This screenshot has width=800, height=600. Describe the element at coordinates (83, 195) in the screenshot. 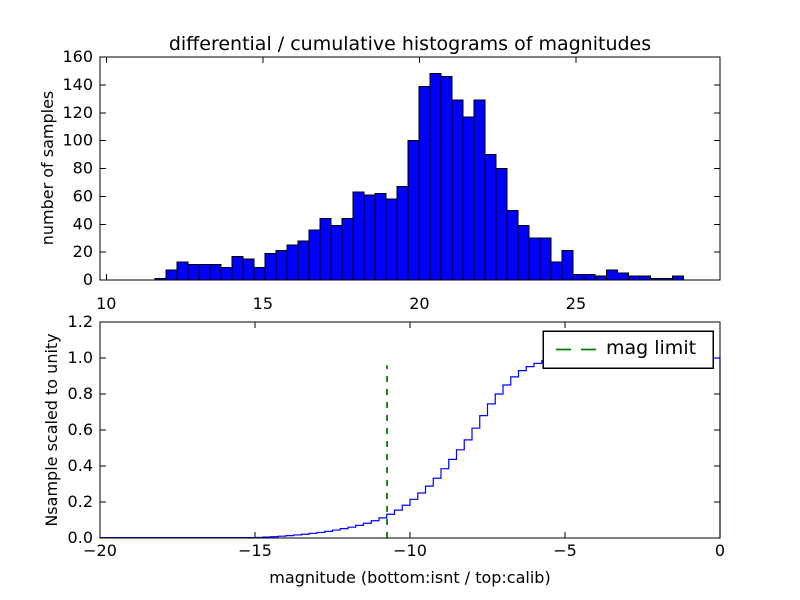

I see `y-tick-label: 60` at that location.